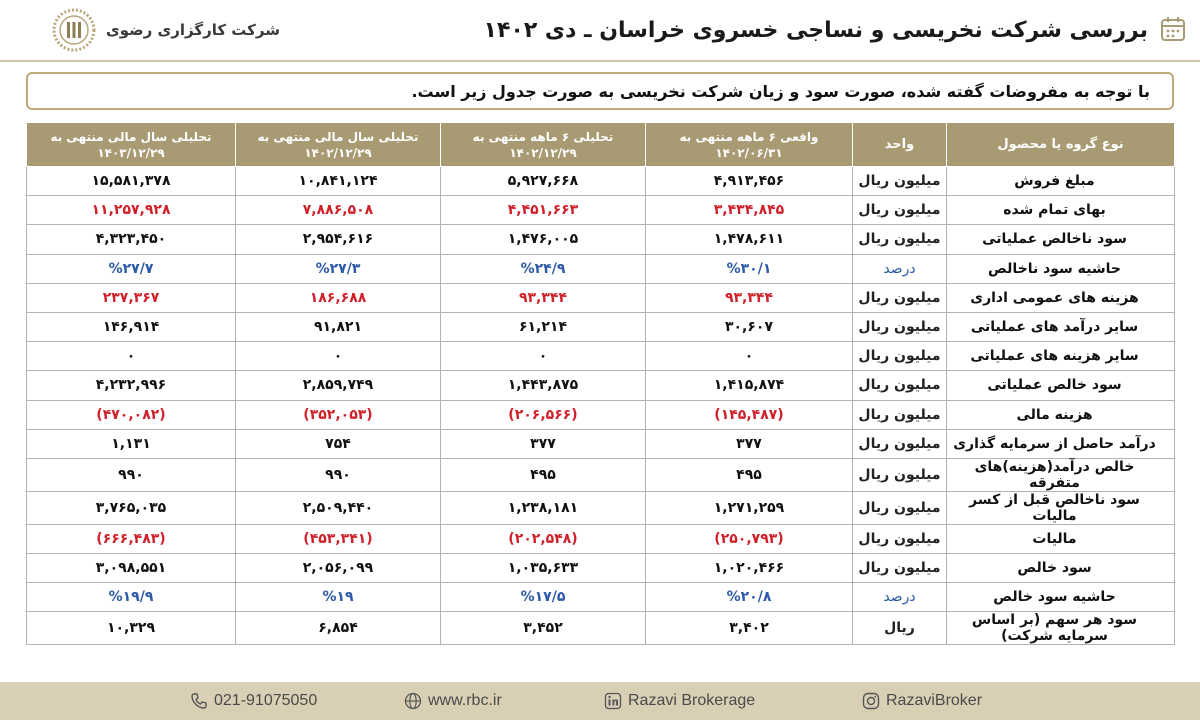 The width and height of the screenshot is (1200, 720). I want to click on cell-col1: %۲۰/۸, so click(749, 597).